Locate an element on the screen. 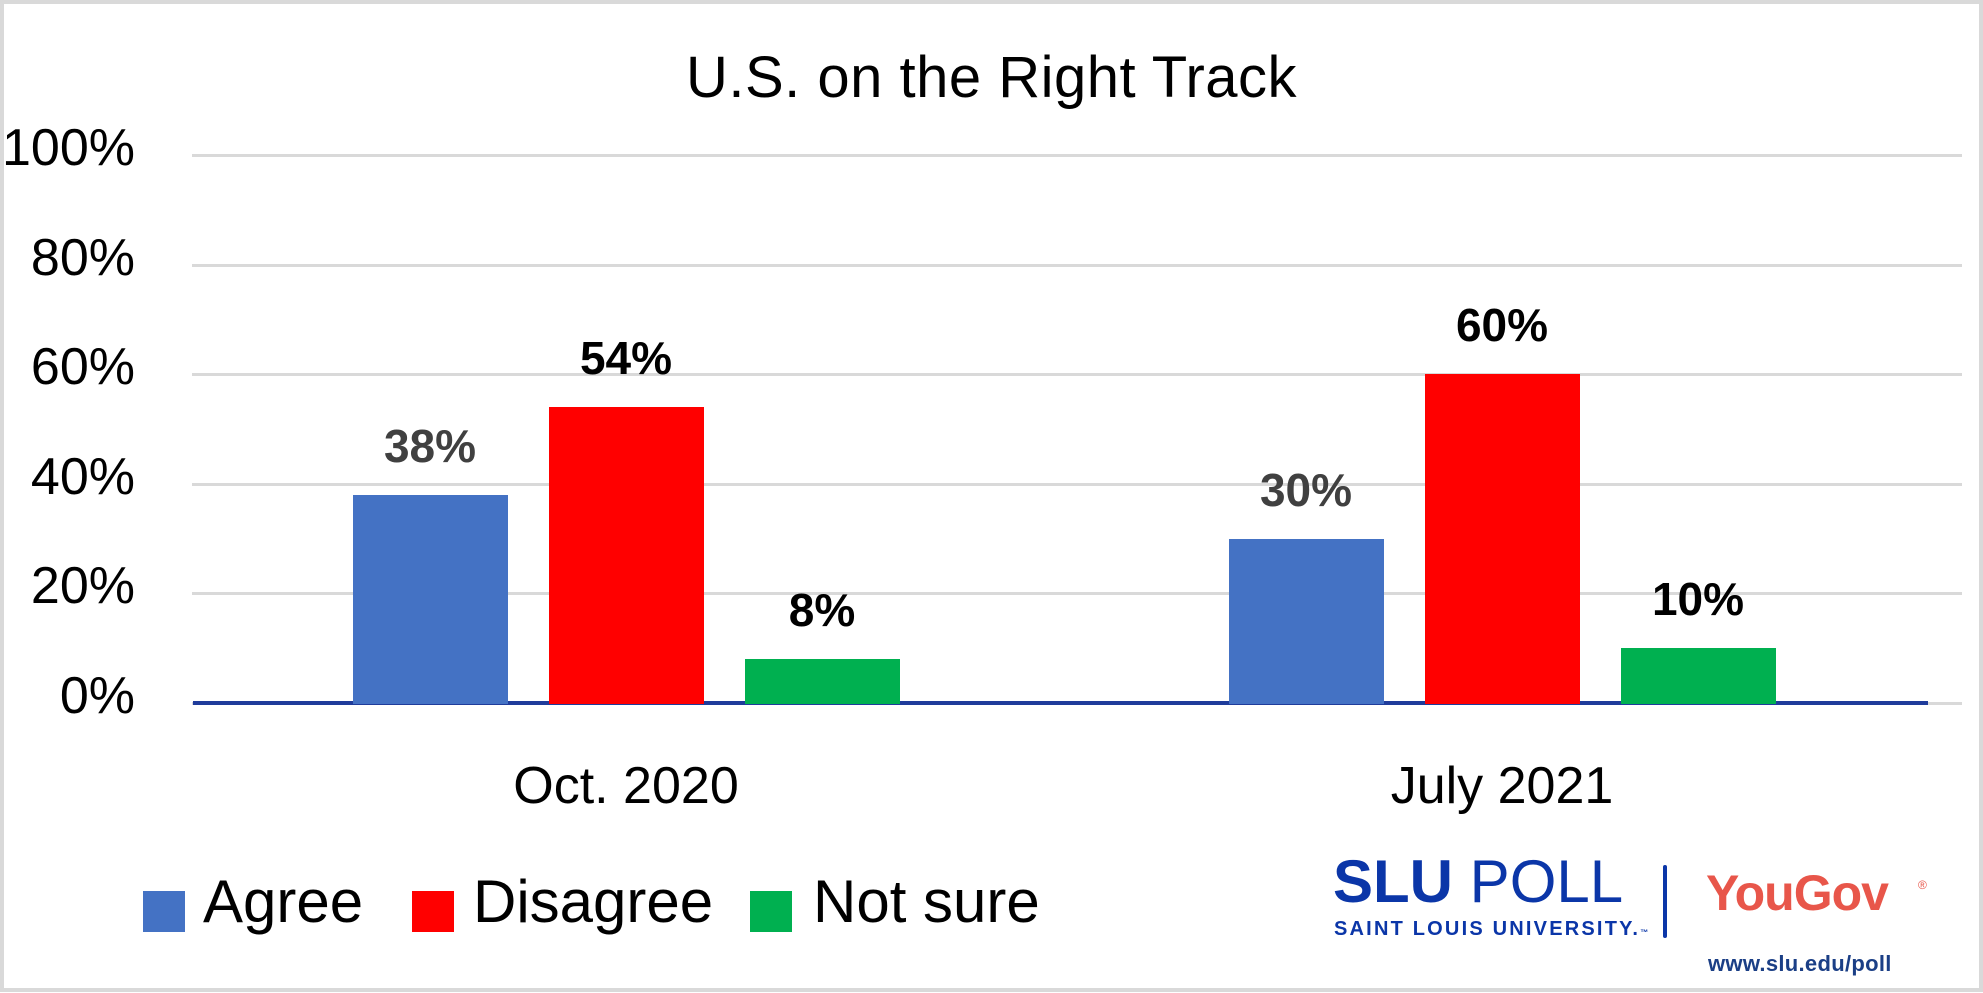  data-label: 30% is located at coordinates (1306, 489).